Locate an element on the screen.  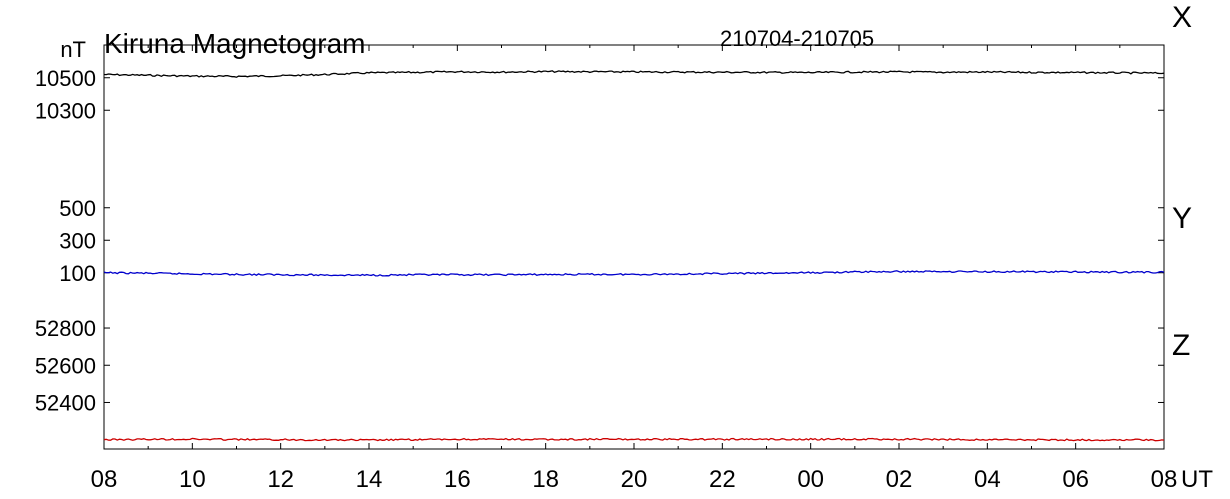
component-label-z: Z is located at coordinates (1181, 345).